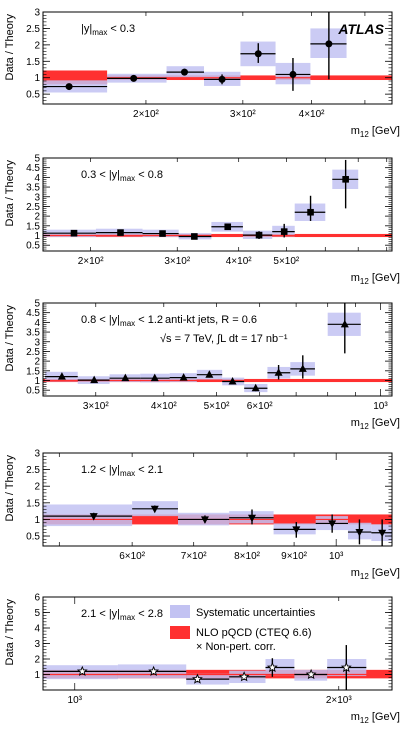  What do you see at coordinates (122, 615) in the screenshot?
I see `rapidity-range-label: 2.1 < |y|max < 2.8` at bounding box center [122, 615].